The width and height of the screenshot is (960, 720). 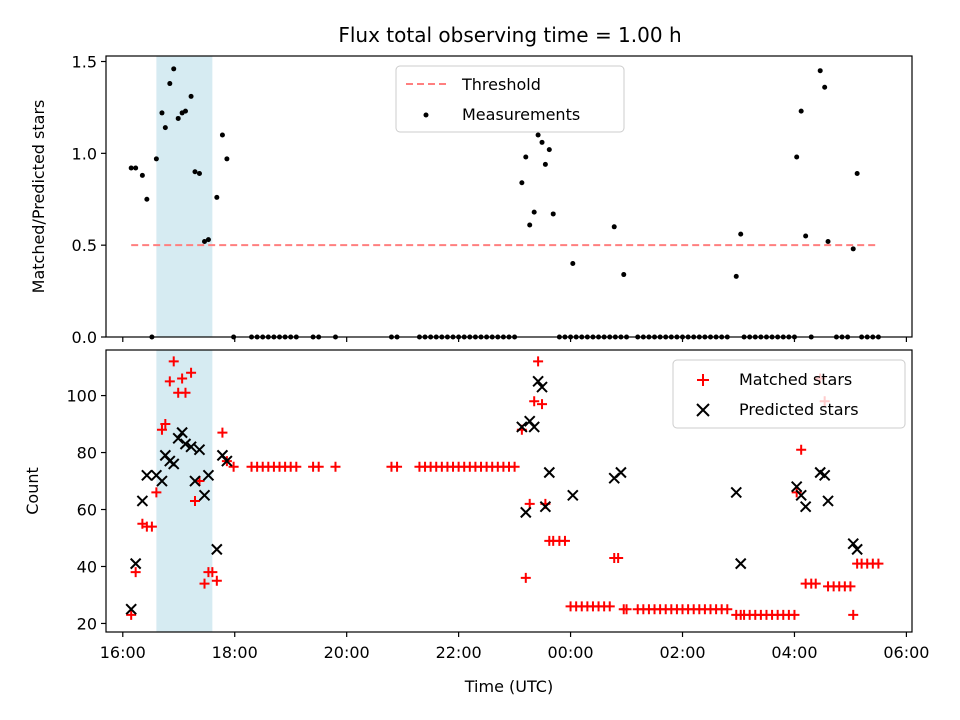 I want to click on xtick-label: 06:00, so click(x=906, y=652).